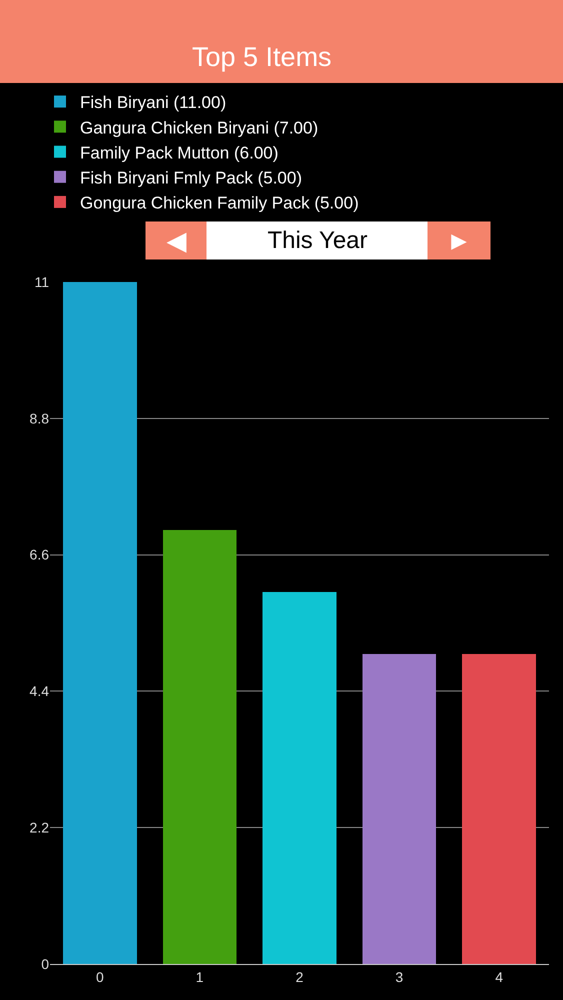 This screenshot has height=1000, width=563. What do you see at coordinates (179, 152) in the screenshot?
I see `legend-label: Family Pack Mutton (6.00)` at bounding box center [179, 152].